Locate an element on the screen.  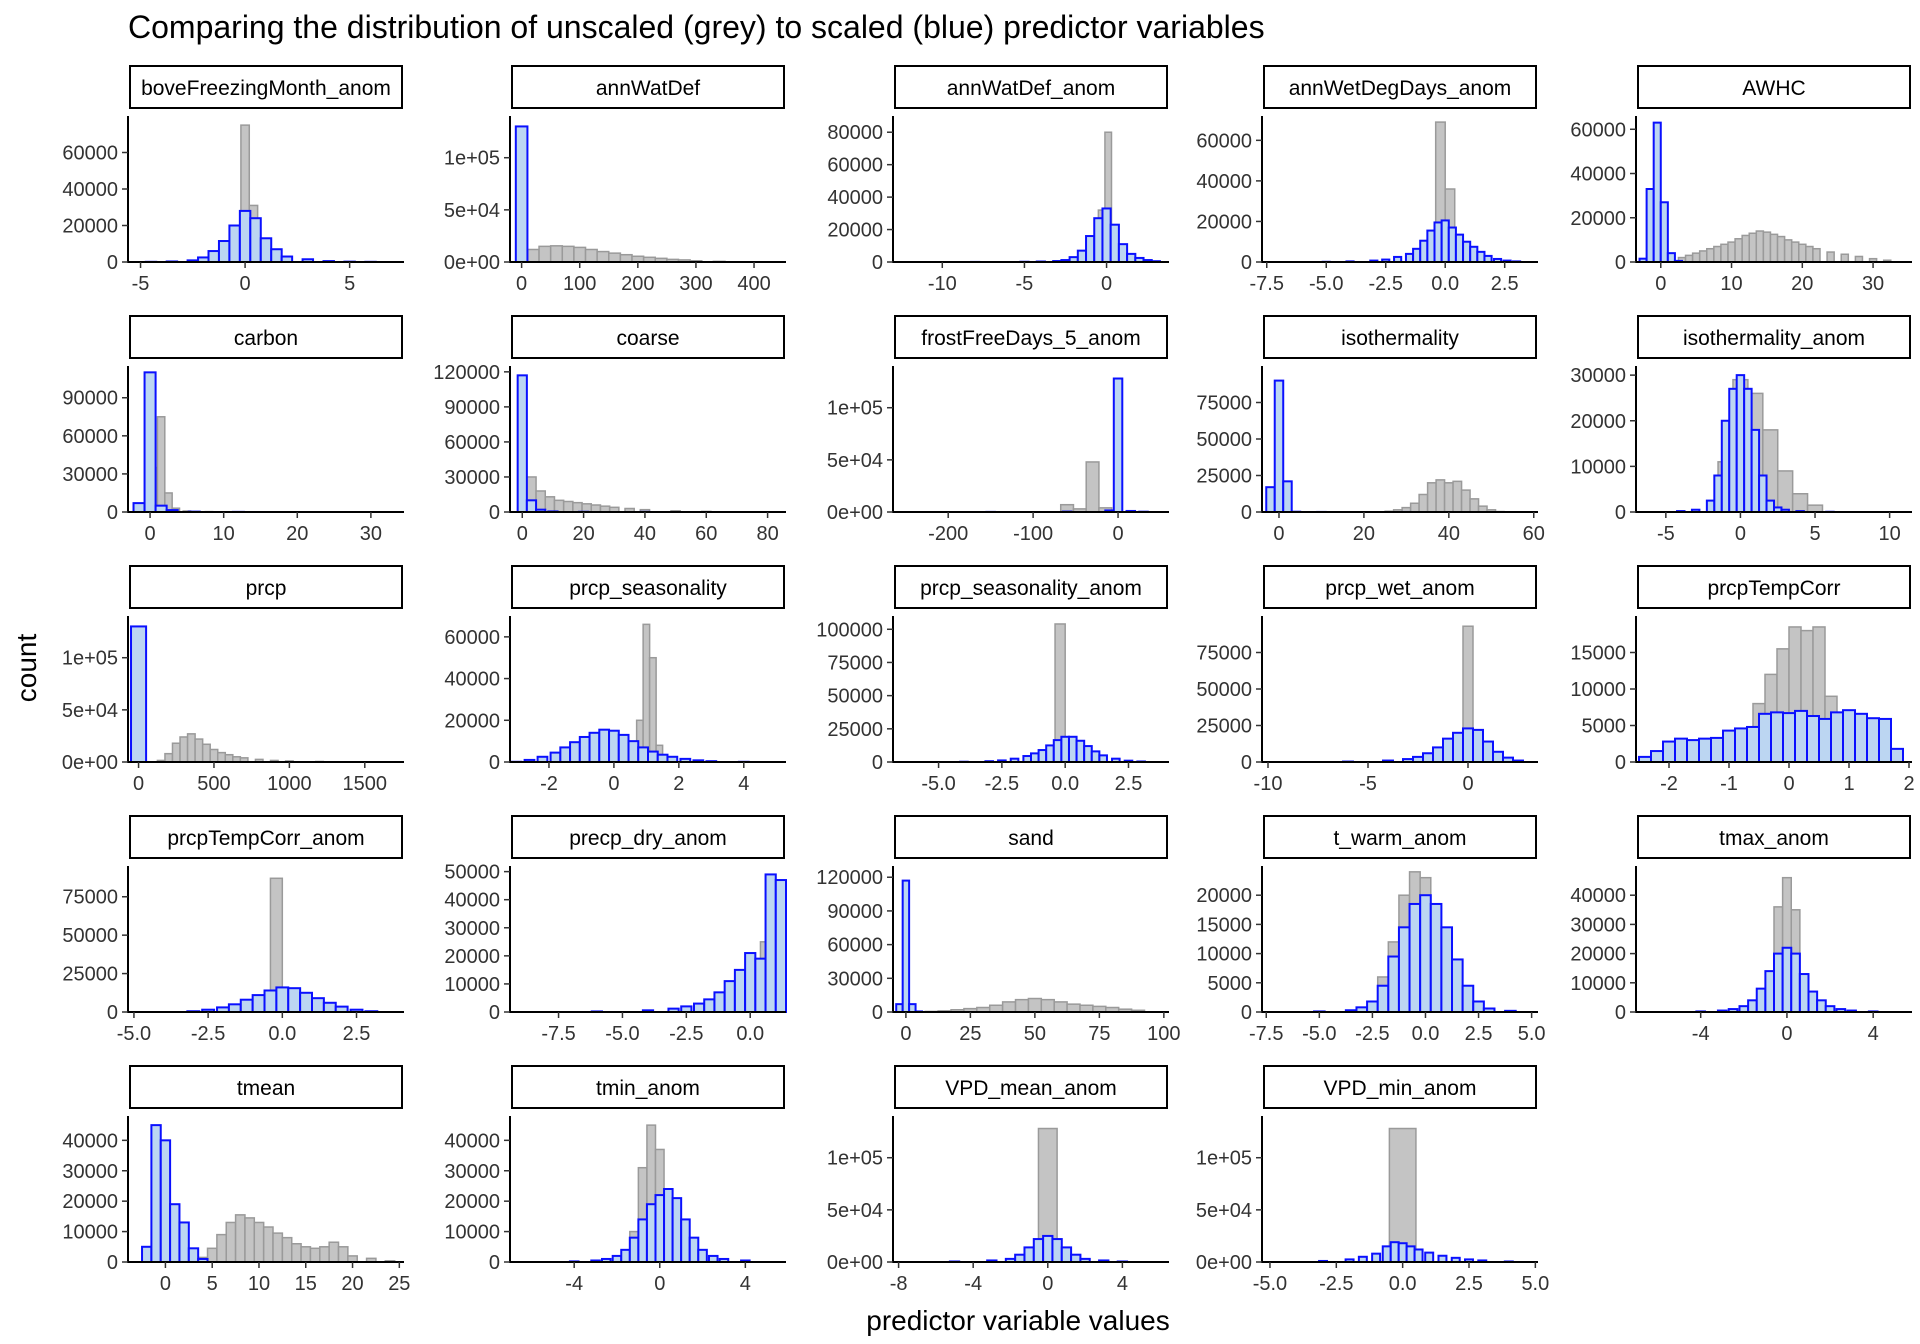
y-tick-label: 100000 is located at coordinates (849, 630).